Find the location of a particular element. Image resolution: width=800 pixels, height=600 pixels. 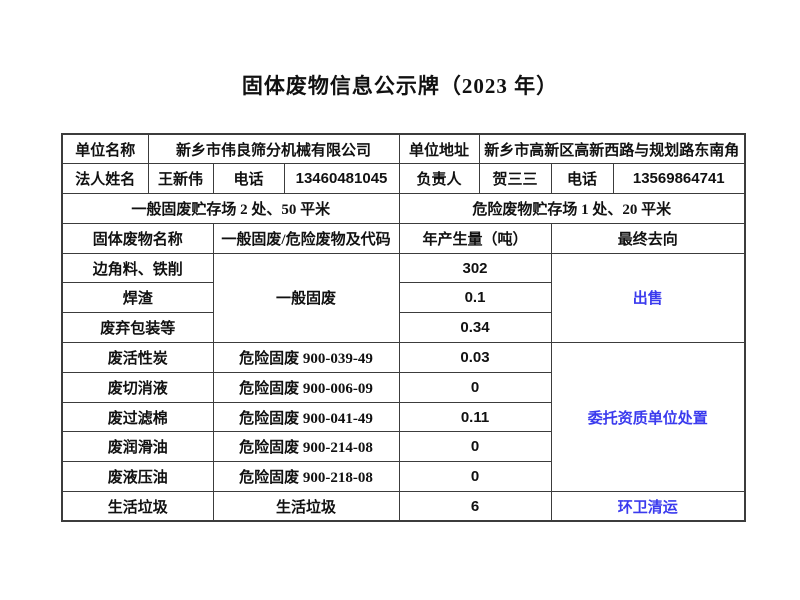

waste-name-cell: 生活垃圾 is located at coordinates (137, 506).